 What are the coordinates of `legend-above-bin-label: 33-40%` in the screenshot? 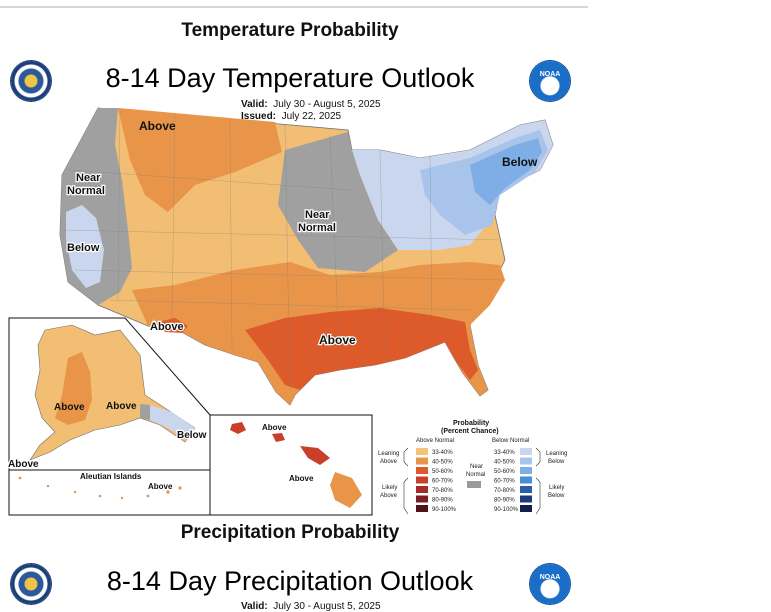 It's located at (442, 453).